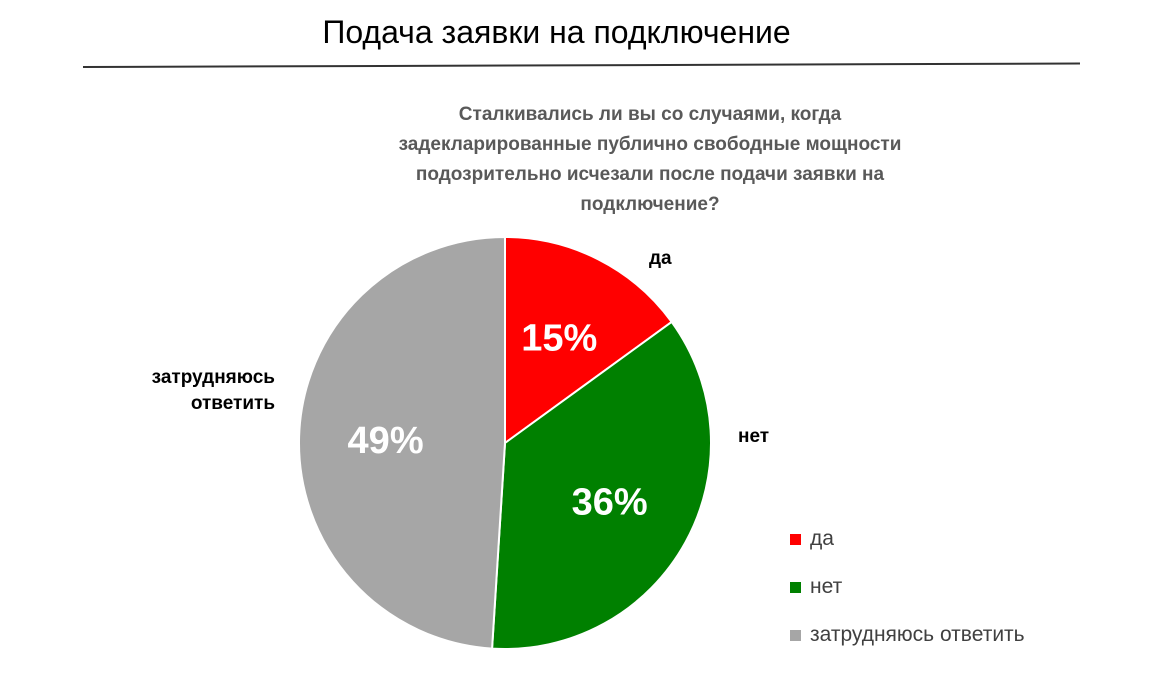  I want to click on legend-swatch-net, so click(795, 587).